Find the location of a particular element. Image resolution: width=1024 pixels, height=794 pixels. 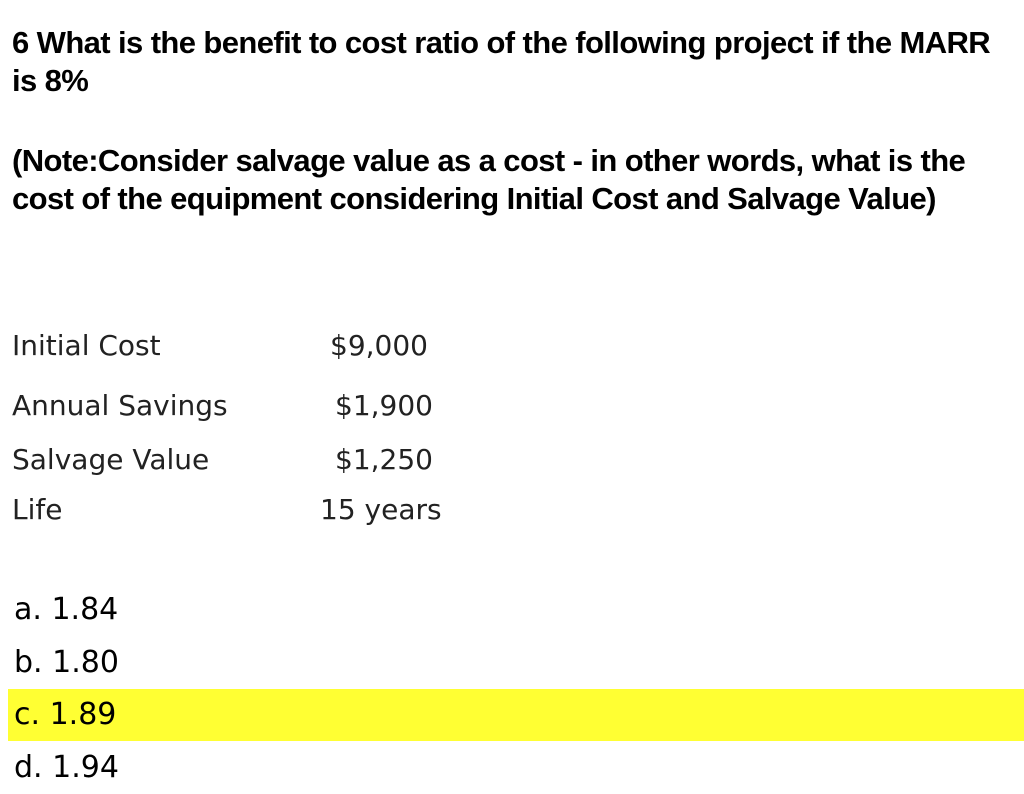

data-label: Life is located at coordinates (37, 509).